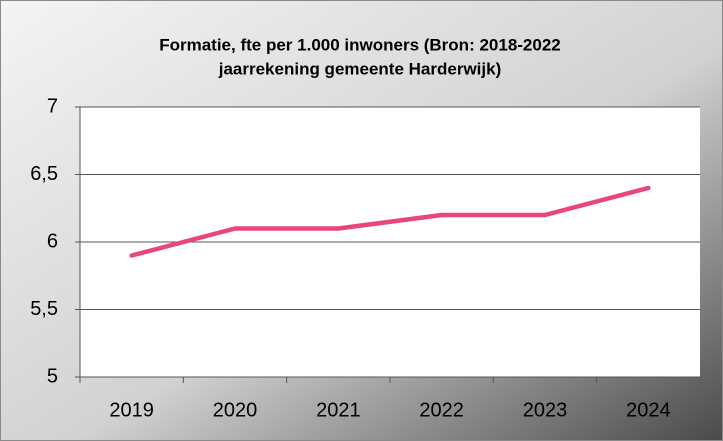 The height and width of the screenshot is (441, 723). Describe the element at coordinates (52, 376) in the screenshot. I see `y-tick-label: 5` at that location.